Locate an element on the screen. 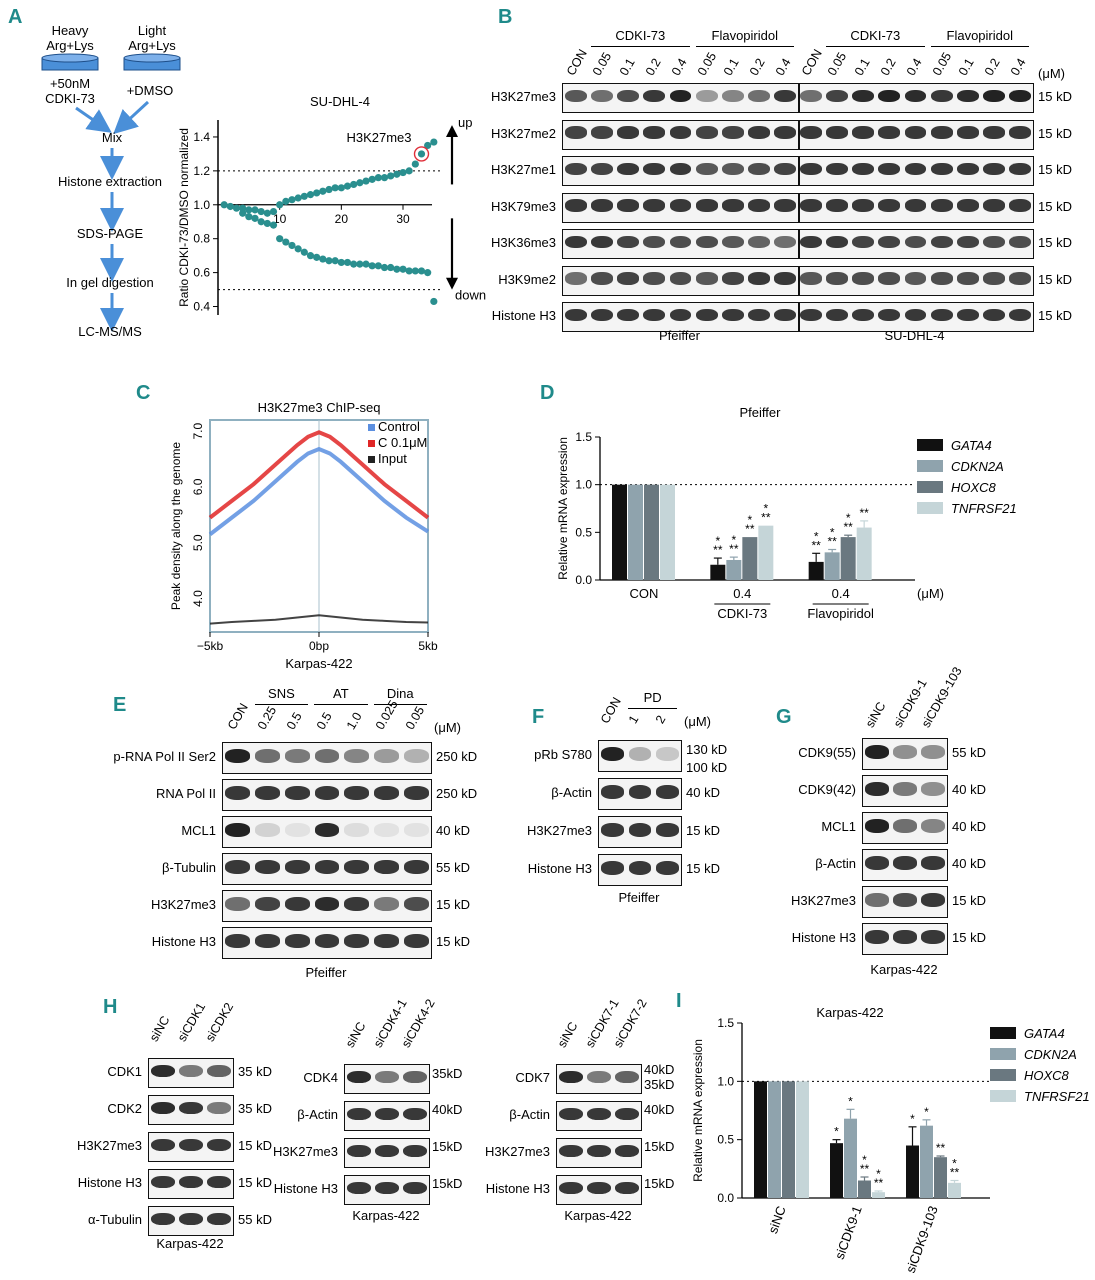  lane-label: 2 is located at coordinates (660, 719).